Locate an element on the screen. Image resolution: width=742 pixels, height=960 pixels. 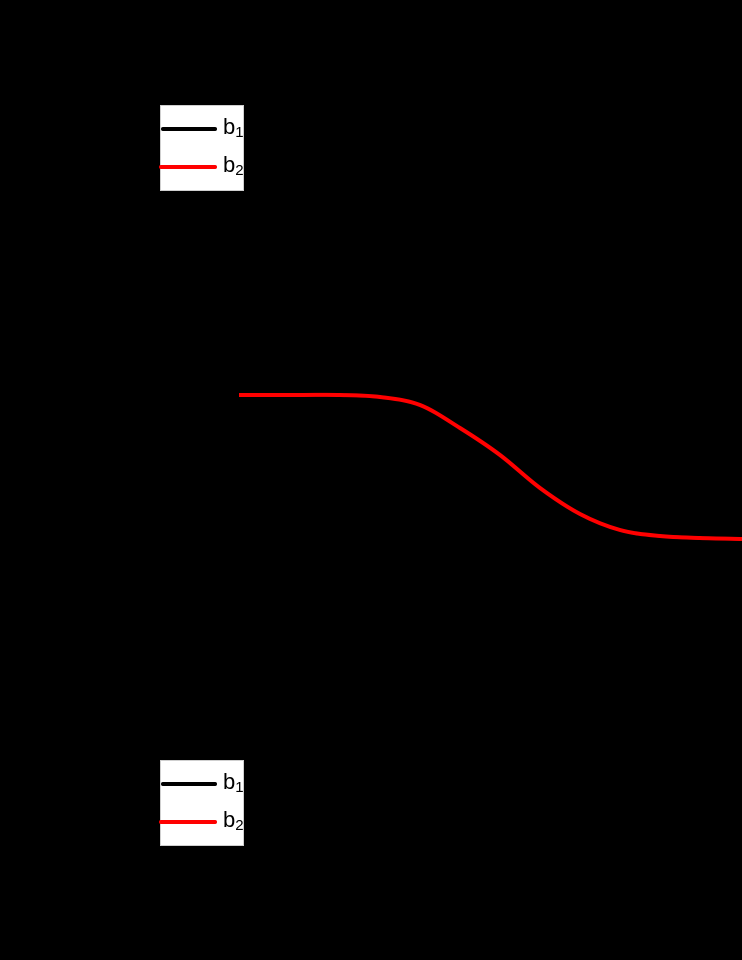
series-b2-line is located at coordinates (490, 466).